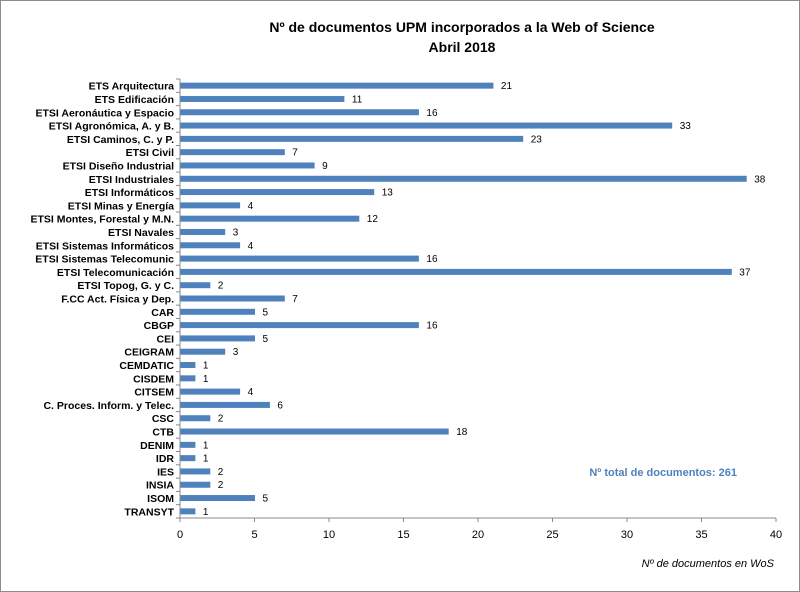 This screenshot has width=800, height=592. Describe the element at coordinates (373, 219) in the screenshot. I see `data-label: 12` at that location.